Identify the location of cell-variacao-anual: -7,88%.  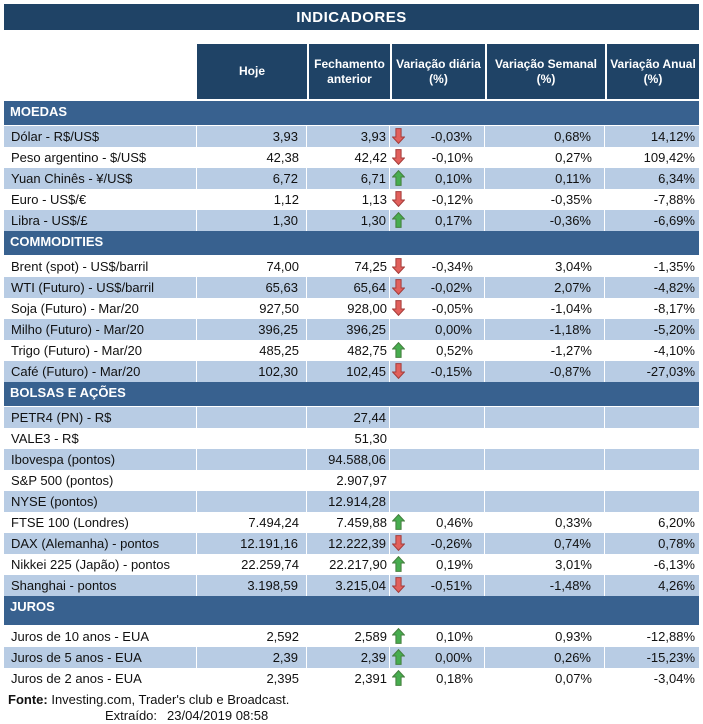
(674, 199).